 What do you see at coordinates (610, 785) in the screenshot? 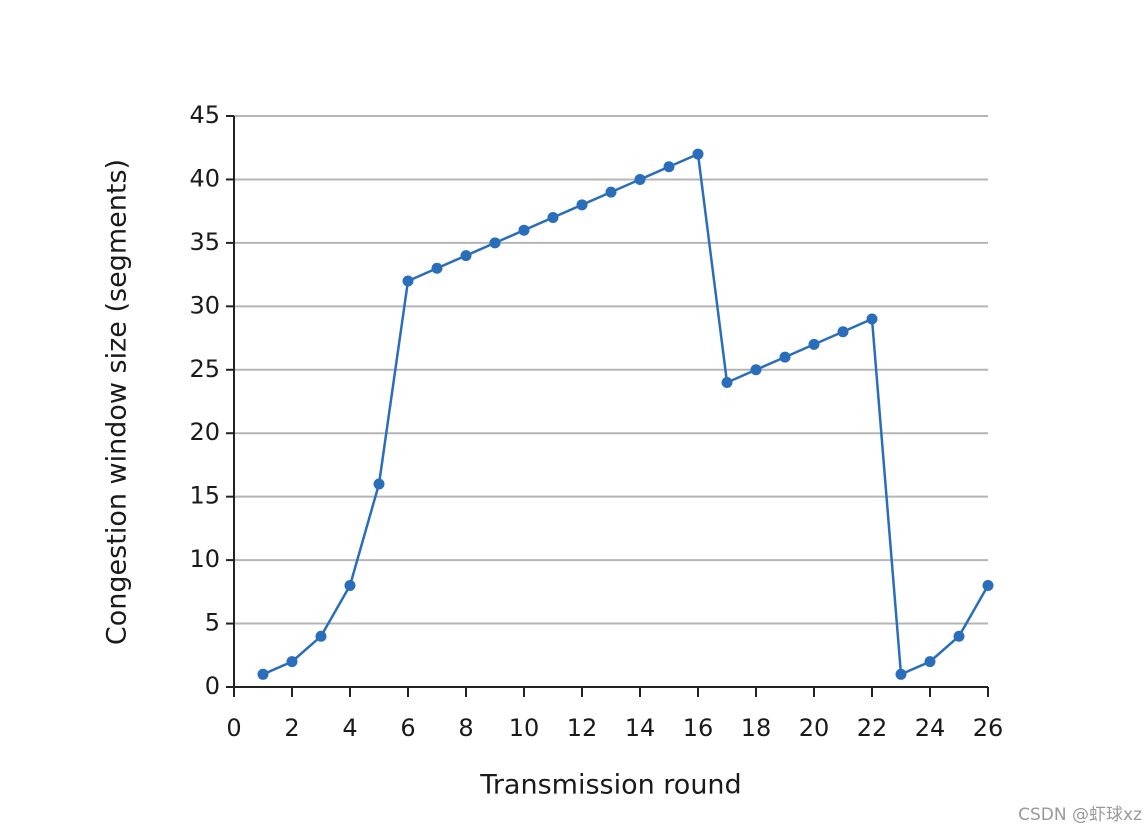
I see `x-axis-label: Transmission round` at bounding box center [610, 785].